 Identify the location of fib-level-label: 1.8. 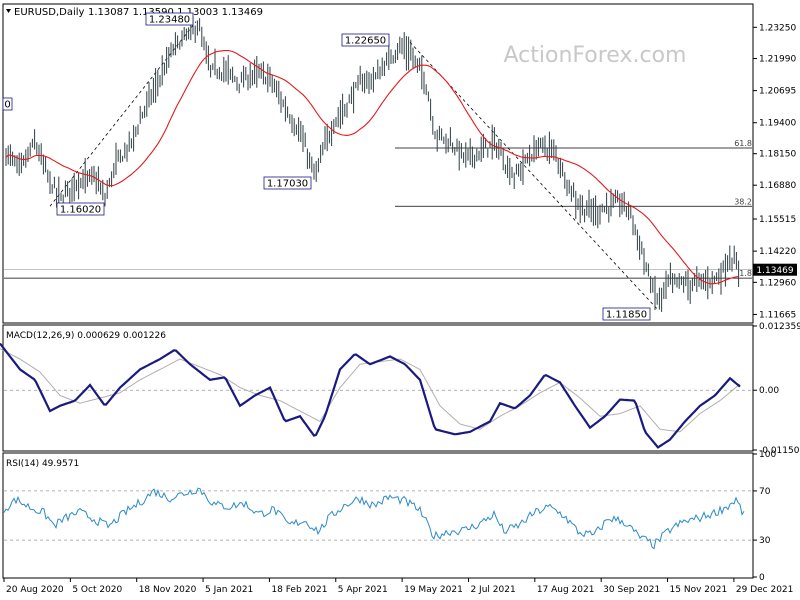
(745, 273).